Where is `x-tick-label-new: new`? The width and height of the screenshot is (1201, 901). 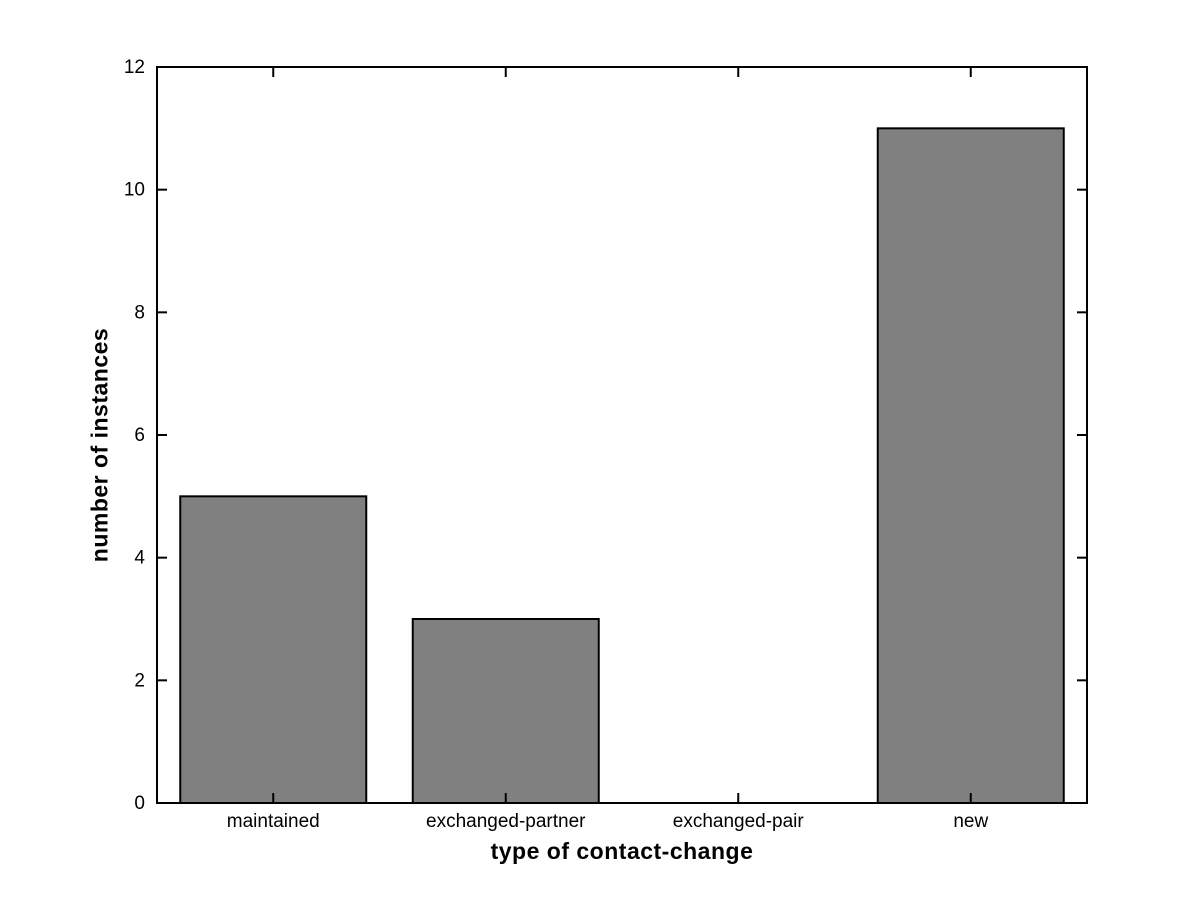 x-tick-label-new: new is located at coordinates (970, 821).